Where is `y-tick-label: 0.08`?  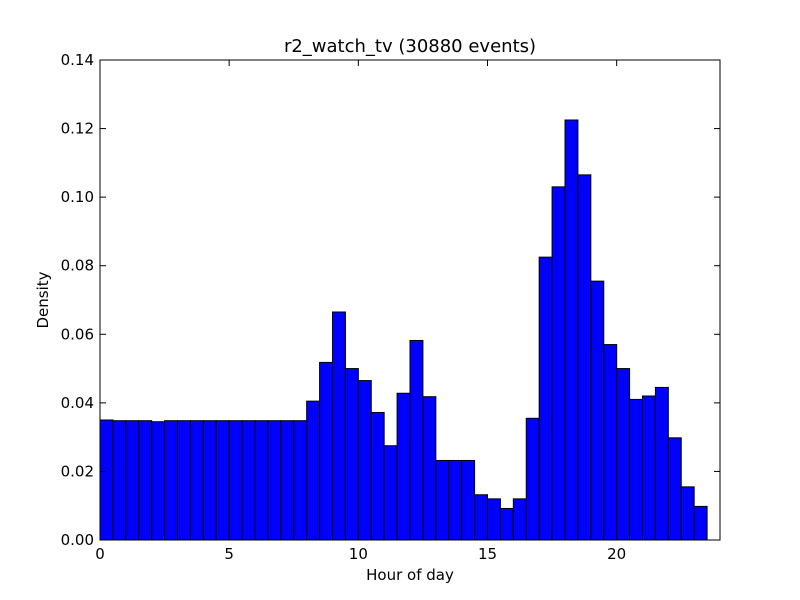 y-tick-label: 0.08 is located at coordinates (77, 266).